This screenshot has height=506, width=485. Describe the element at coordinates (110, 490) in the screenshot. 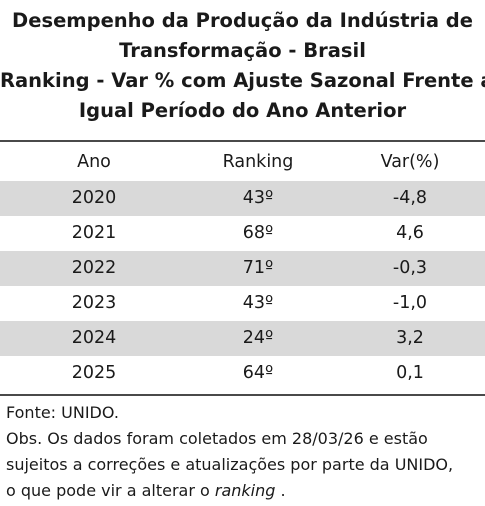

I see `obs-line-3-text: o que pode vir a alterar o` at that location.